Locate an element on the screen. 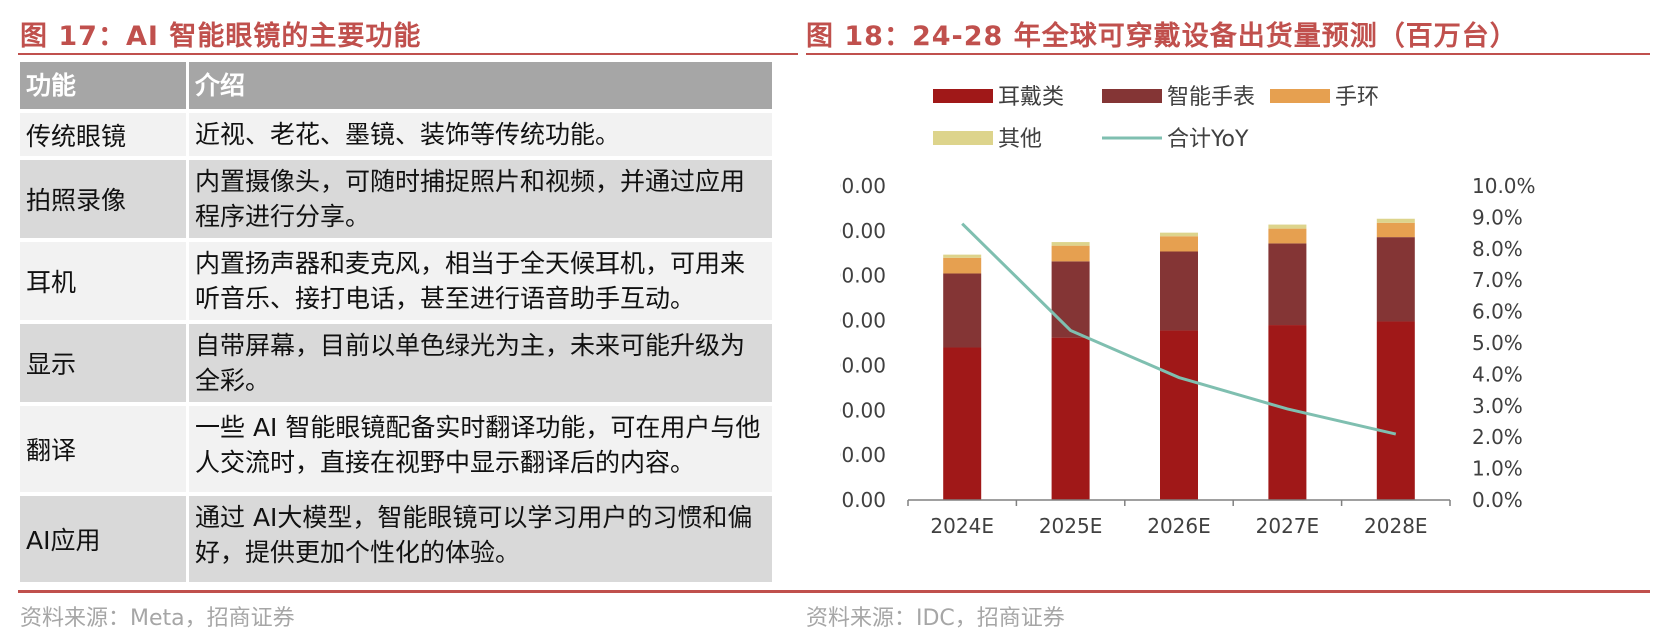 The height and width of the screenshot is (633, 1659). legend-label: 智能手表 is located at coordinates (1211, 97).